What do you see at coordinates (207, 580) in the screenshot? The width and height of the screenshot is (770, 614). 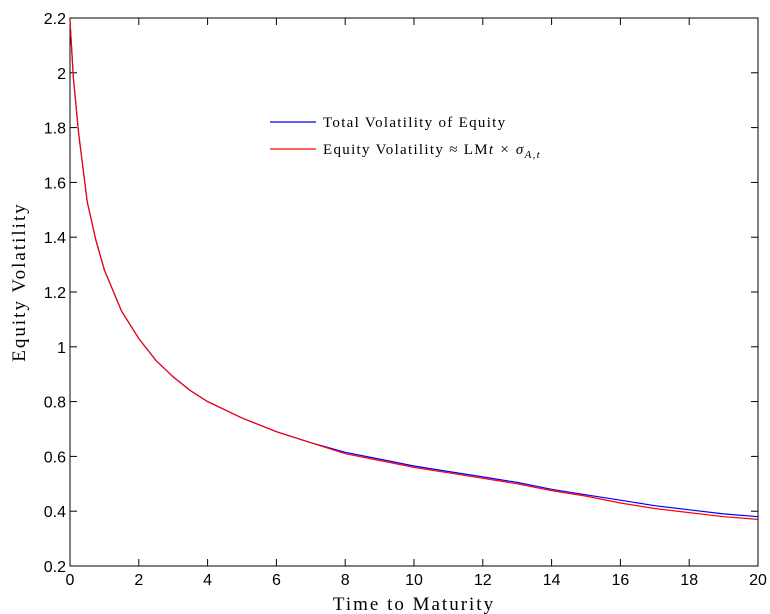 I see `x-tick-label: 4` at bounding box center [207, 580].